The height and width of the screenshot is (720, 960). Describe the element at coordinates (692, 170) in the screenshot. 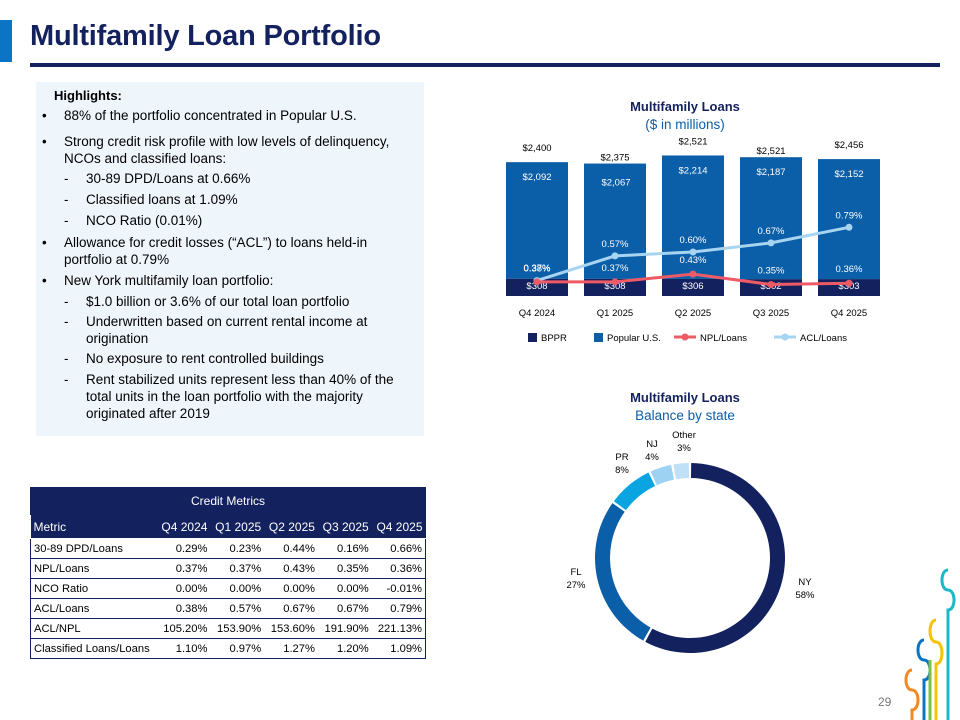

I see `popular-us-value-label: $2,214` at that location.